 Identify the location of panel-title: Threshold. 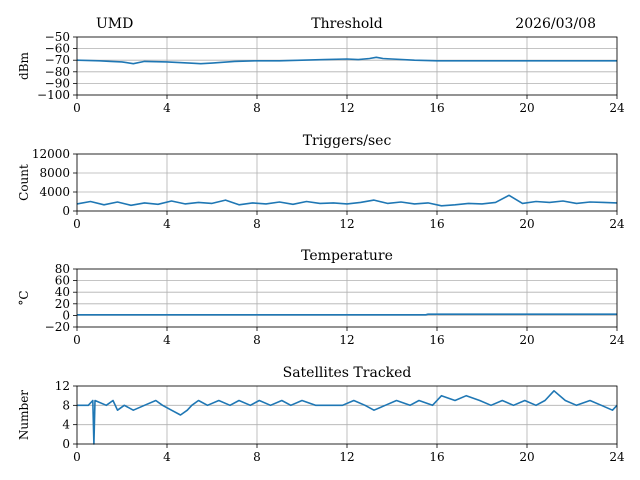
(346, 24).